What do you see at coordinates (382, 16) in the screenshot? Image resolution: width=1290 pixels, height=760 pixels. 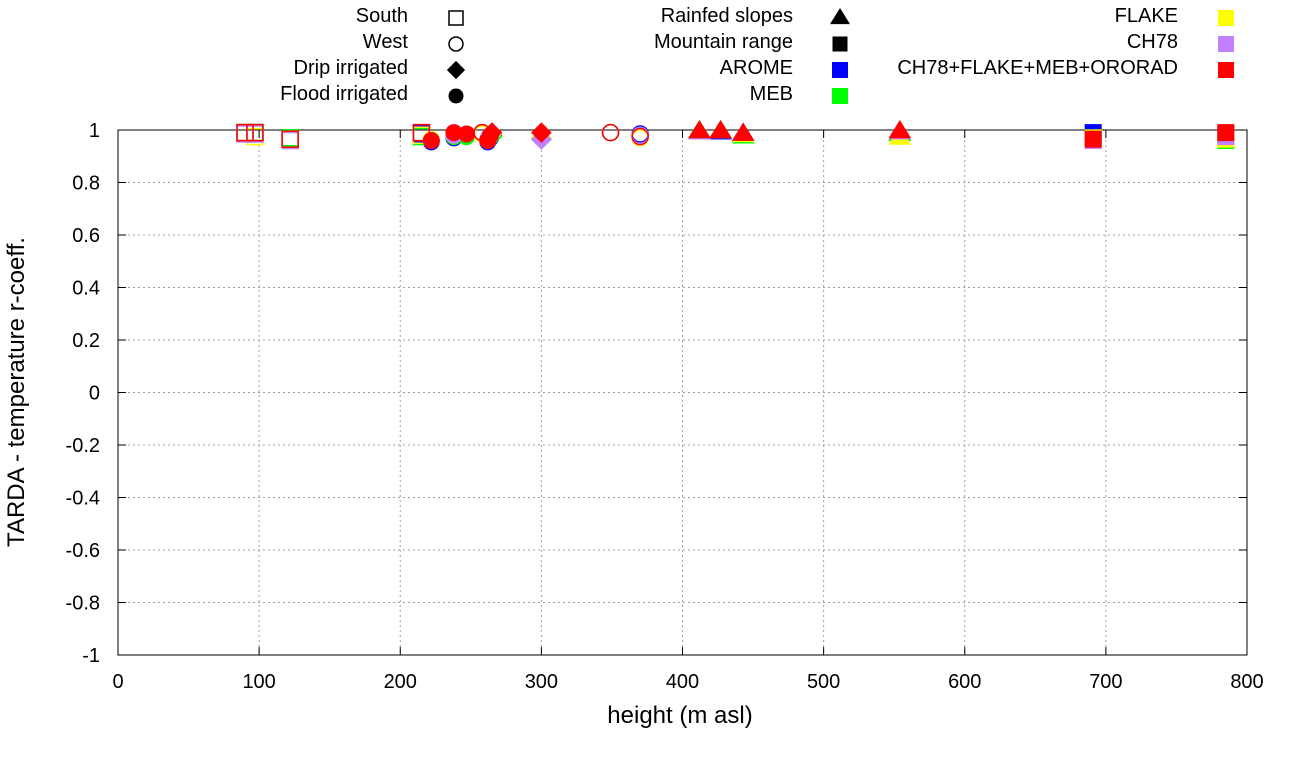 I see `legend-label: South` at bounding box center [382, 16].